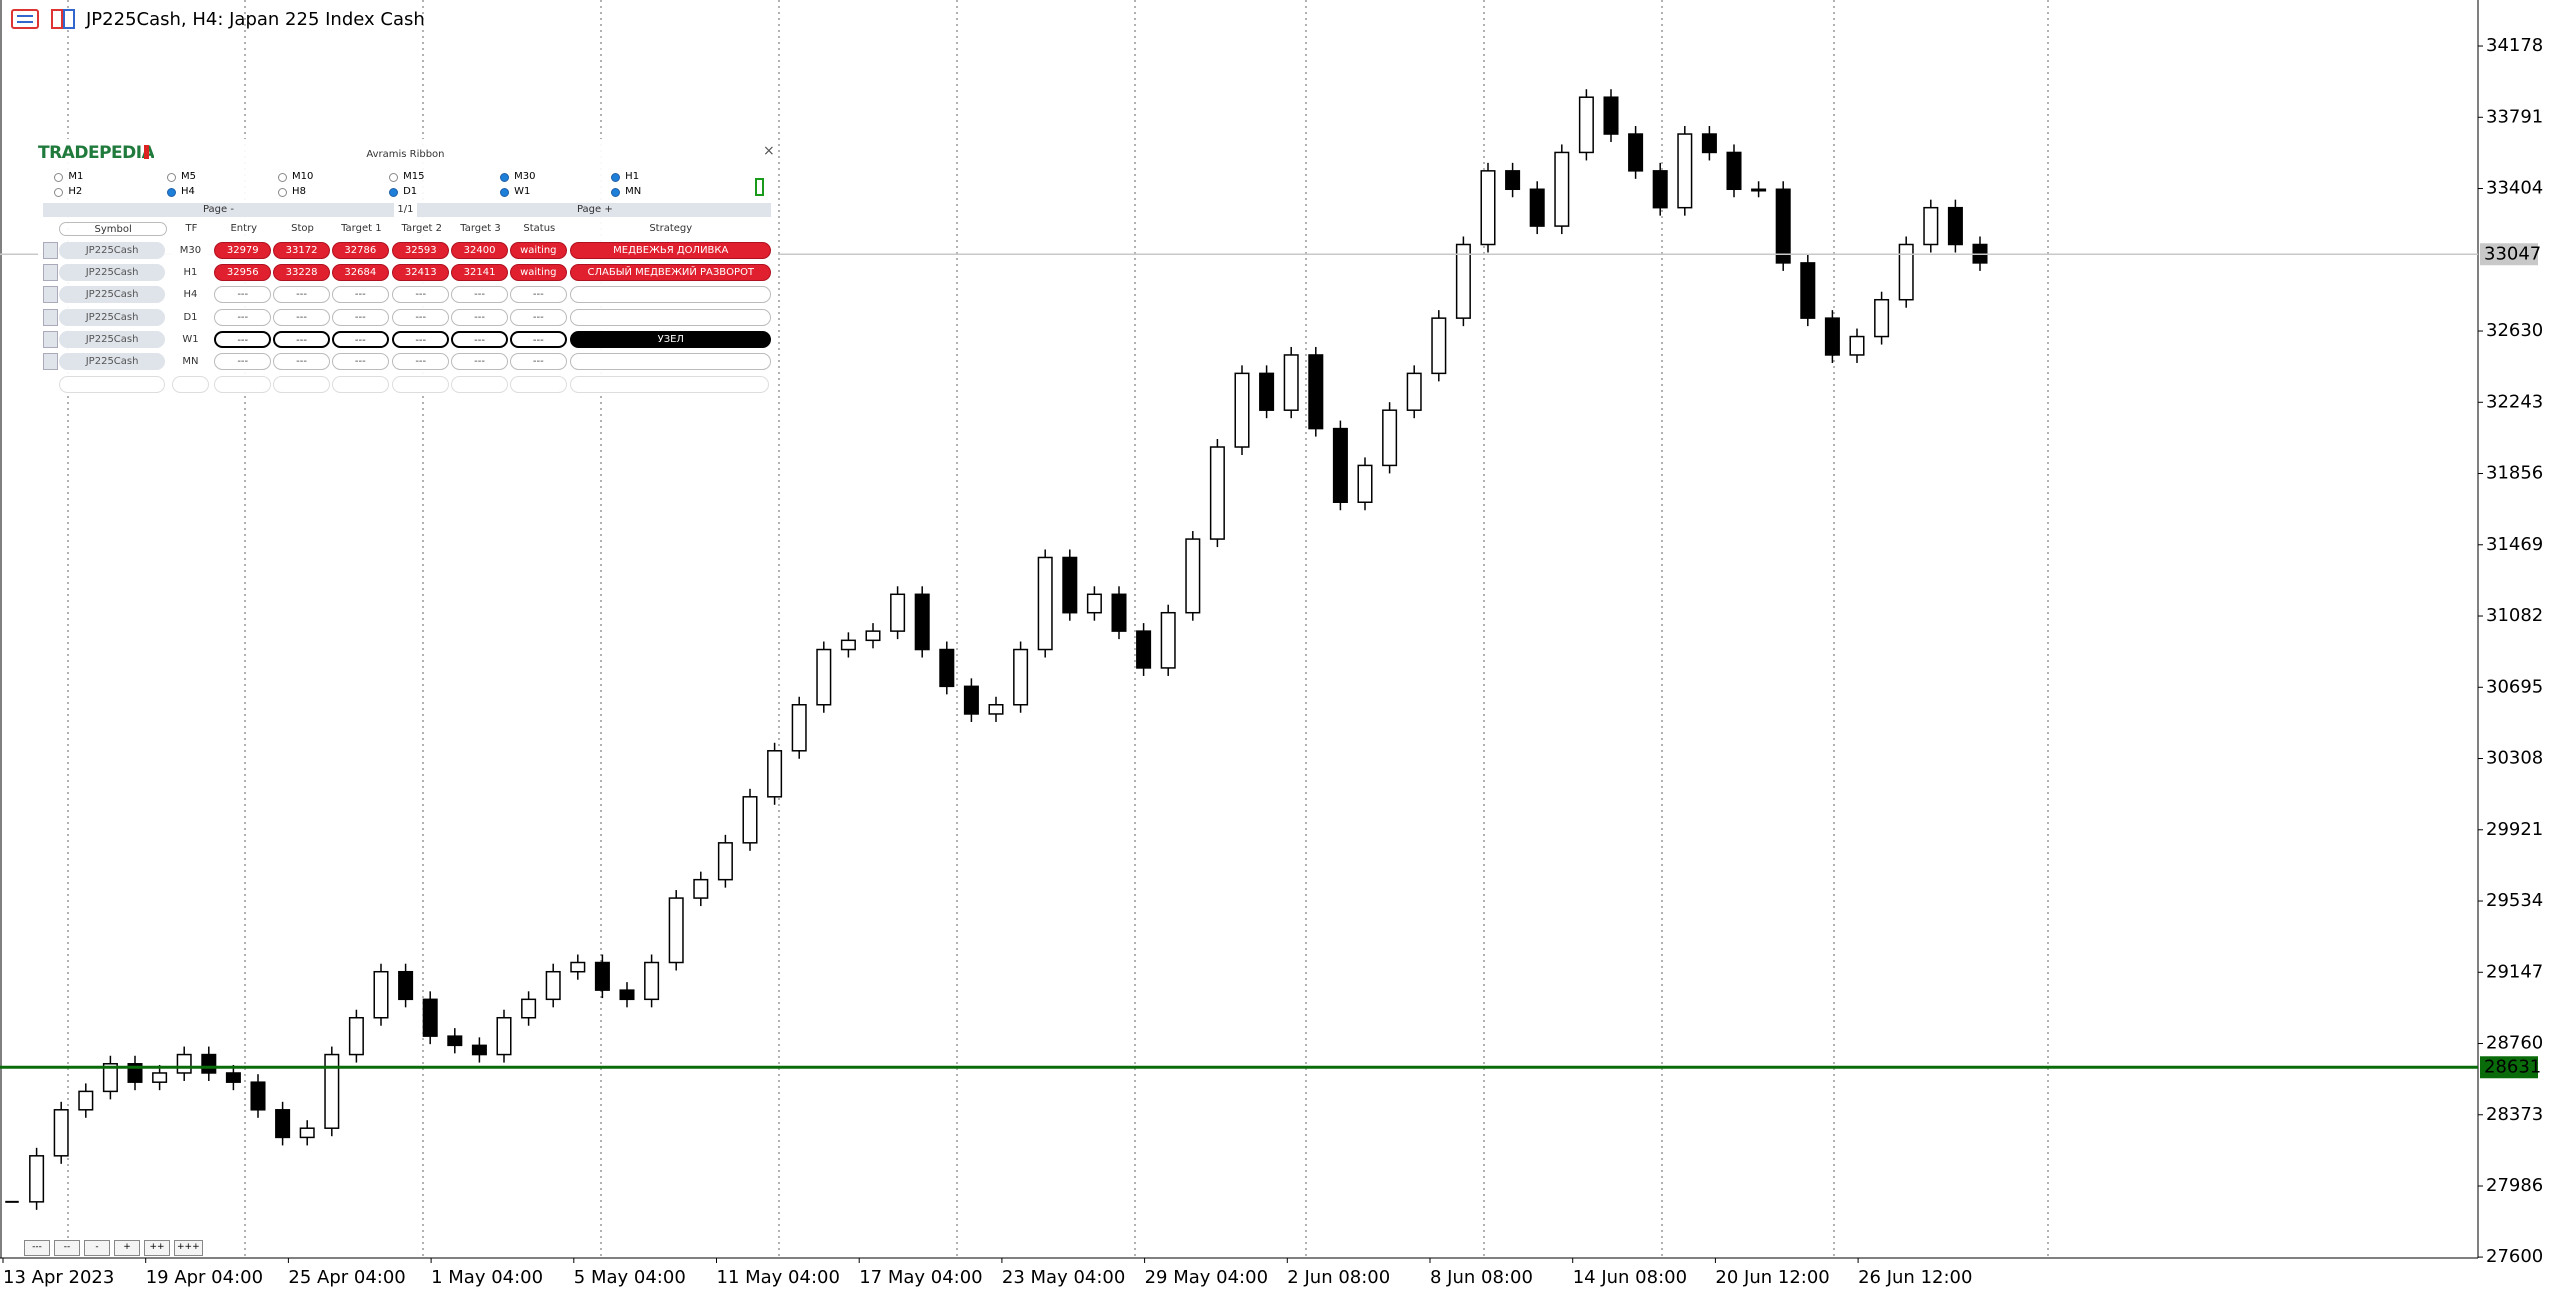 Image resolution: width=2560 pixels, height=1291 pixels. I want to click on page-next: Page +, so click(594, 209).